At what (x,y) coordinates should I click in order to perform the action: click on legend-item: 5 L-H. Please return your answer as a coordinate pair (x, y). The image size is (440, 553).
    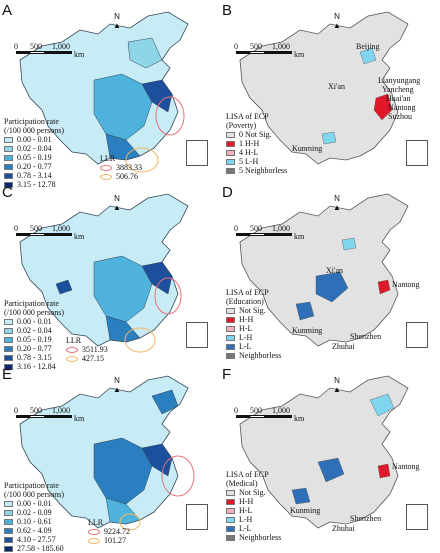
    Looking at the image, I should click on (256, 161).